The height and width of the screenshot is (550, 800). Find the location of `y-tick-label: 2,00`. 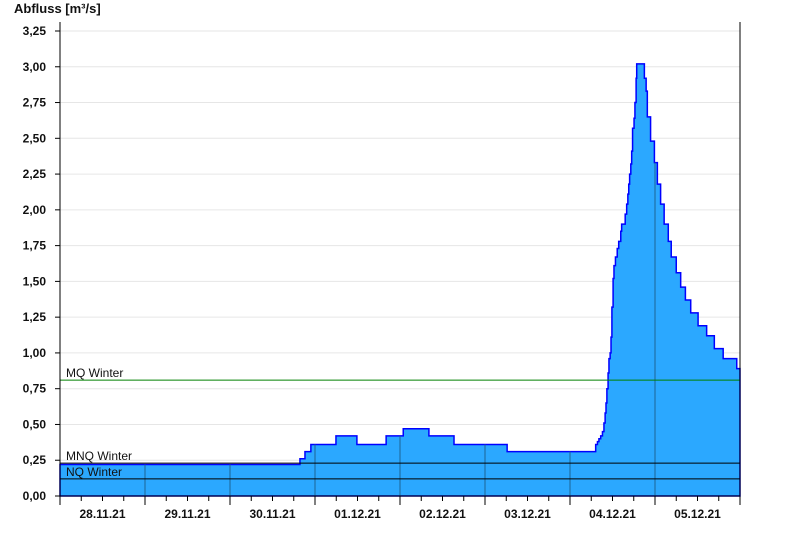

y-tick-label: 2,00 is located at coordinates (35, 210).